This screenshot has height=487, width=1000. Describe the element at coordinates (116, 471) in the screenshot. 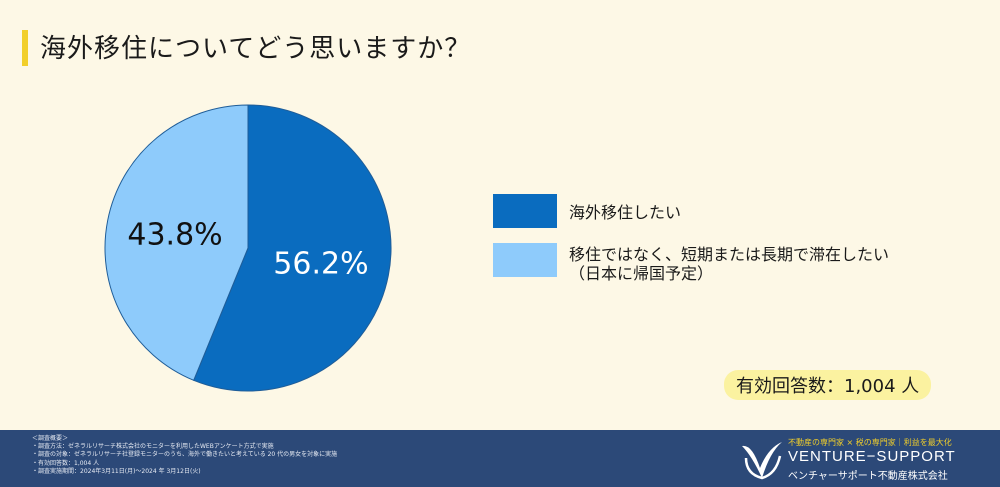

I see `survey-note-line: ・調査実施期間：2024年3月11日(月)～2024 年 3月12日(火)` at that location.